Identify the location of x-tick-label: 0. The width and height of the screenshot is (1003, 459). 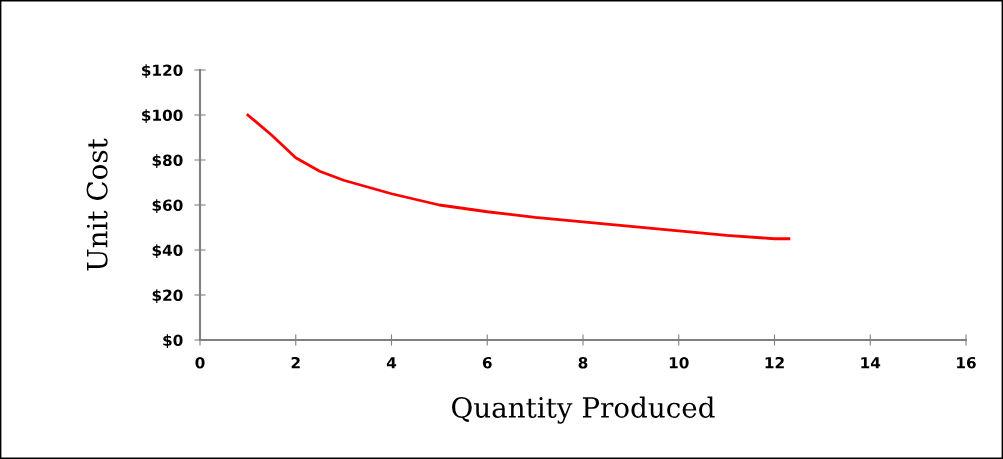
(200, 362).